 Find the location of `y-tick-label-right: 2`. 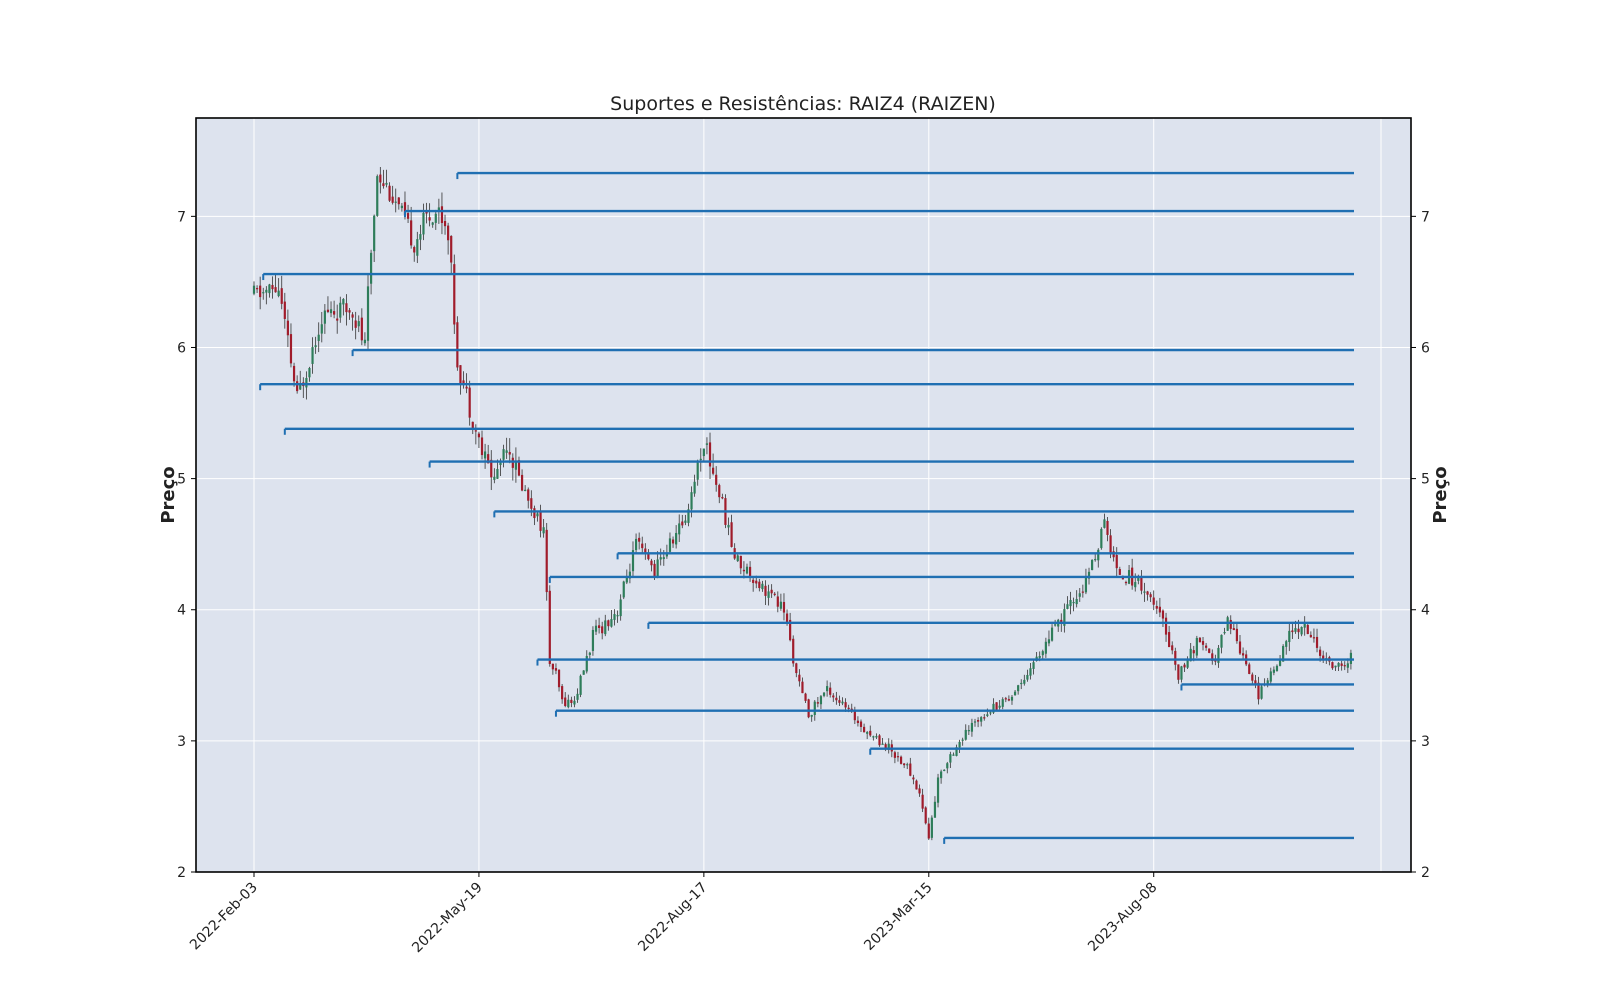

y-tick-label-right: 2 is located at coordinates (1425, 873).